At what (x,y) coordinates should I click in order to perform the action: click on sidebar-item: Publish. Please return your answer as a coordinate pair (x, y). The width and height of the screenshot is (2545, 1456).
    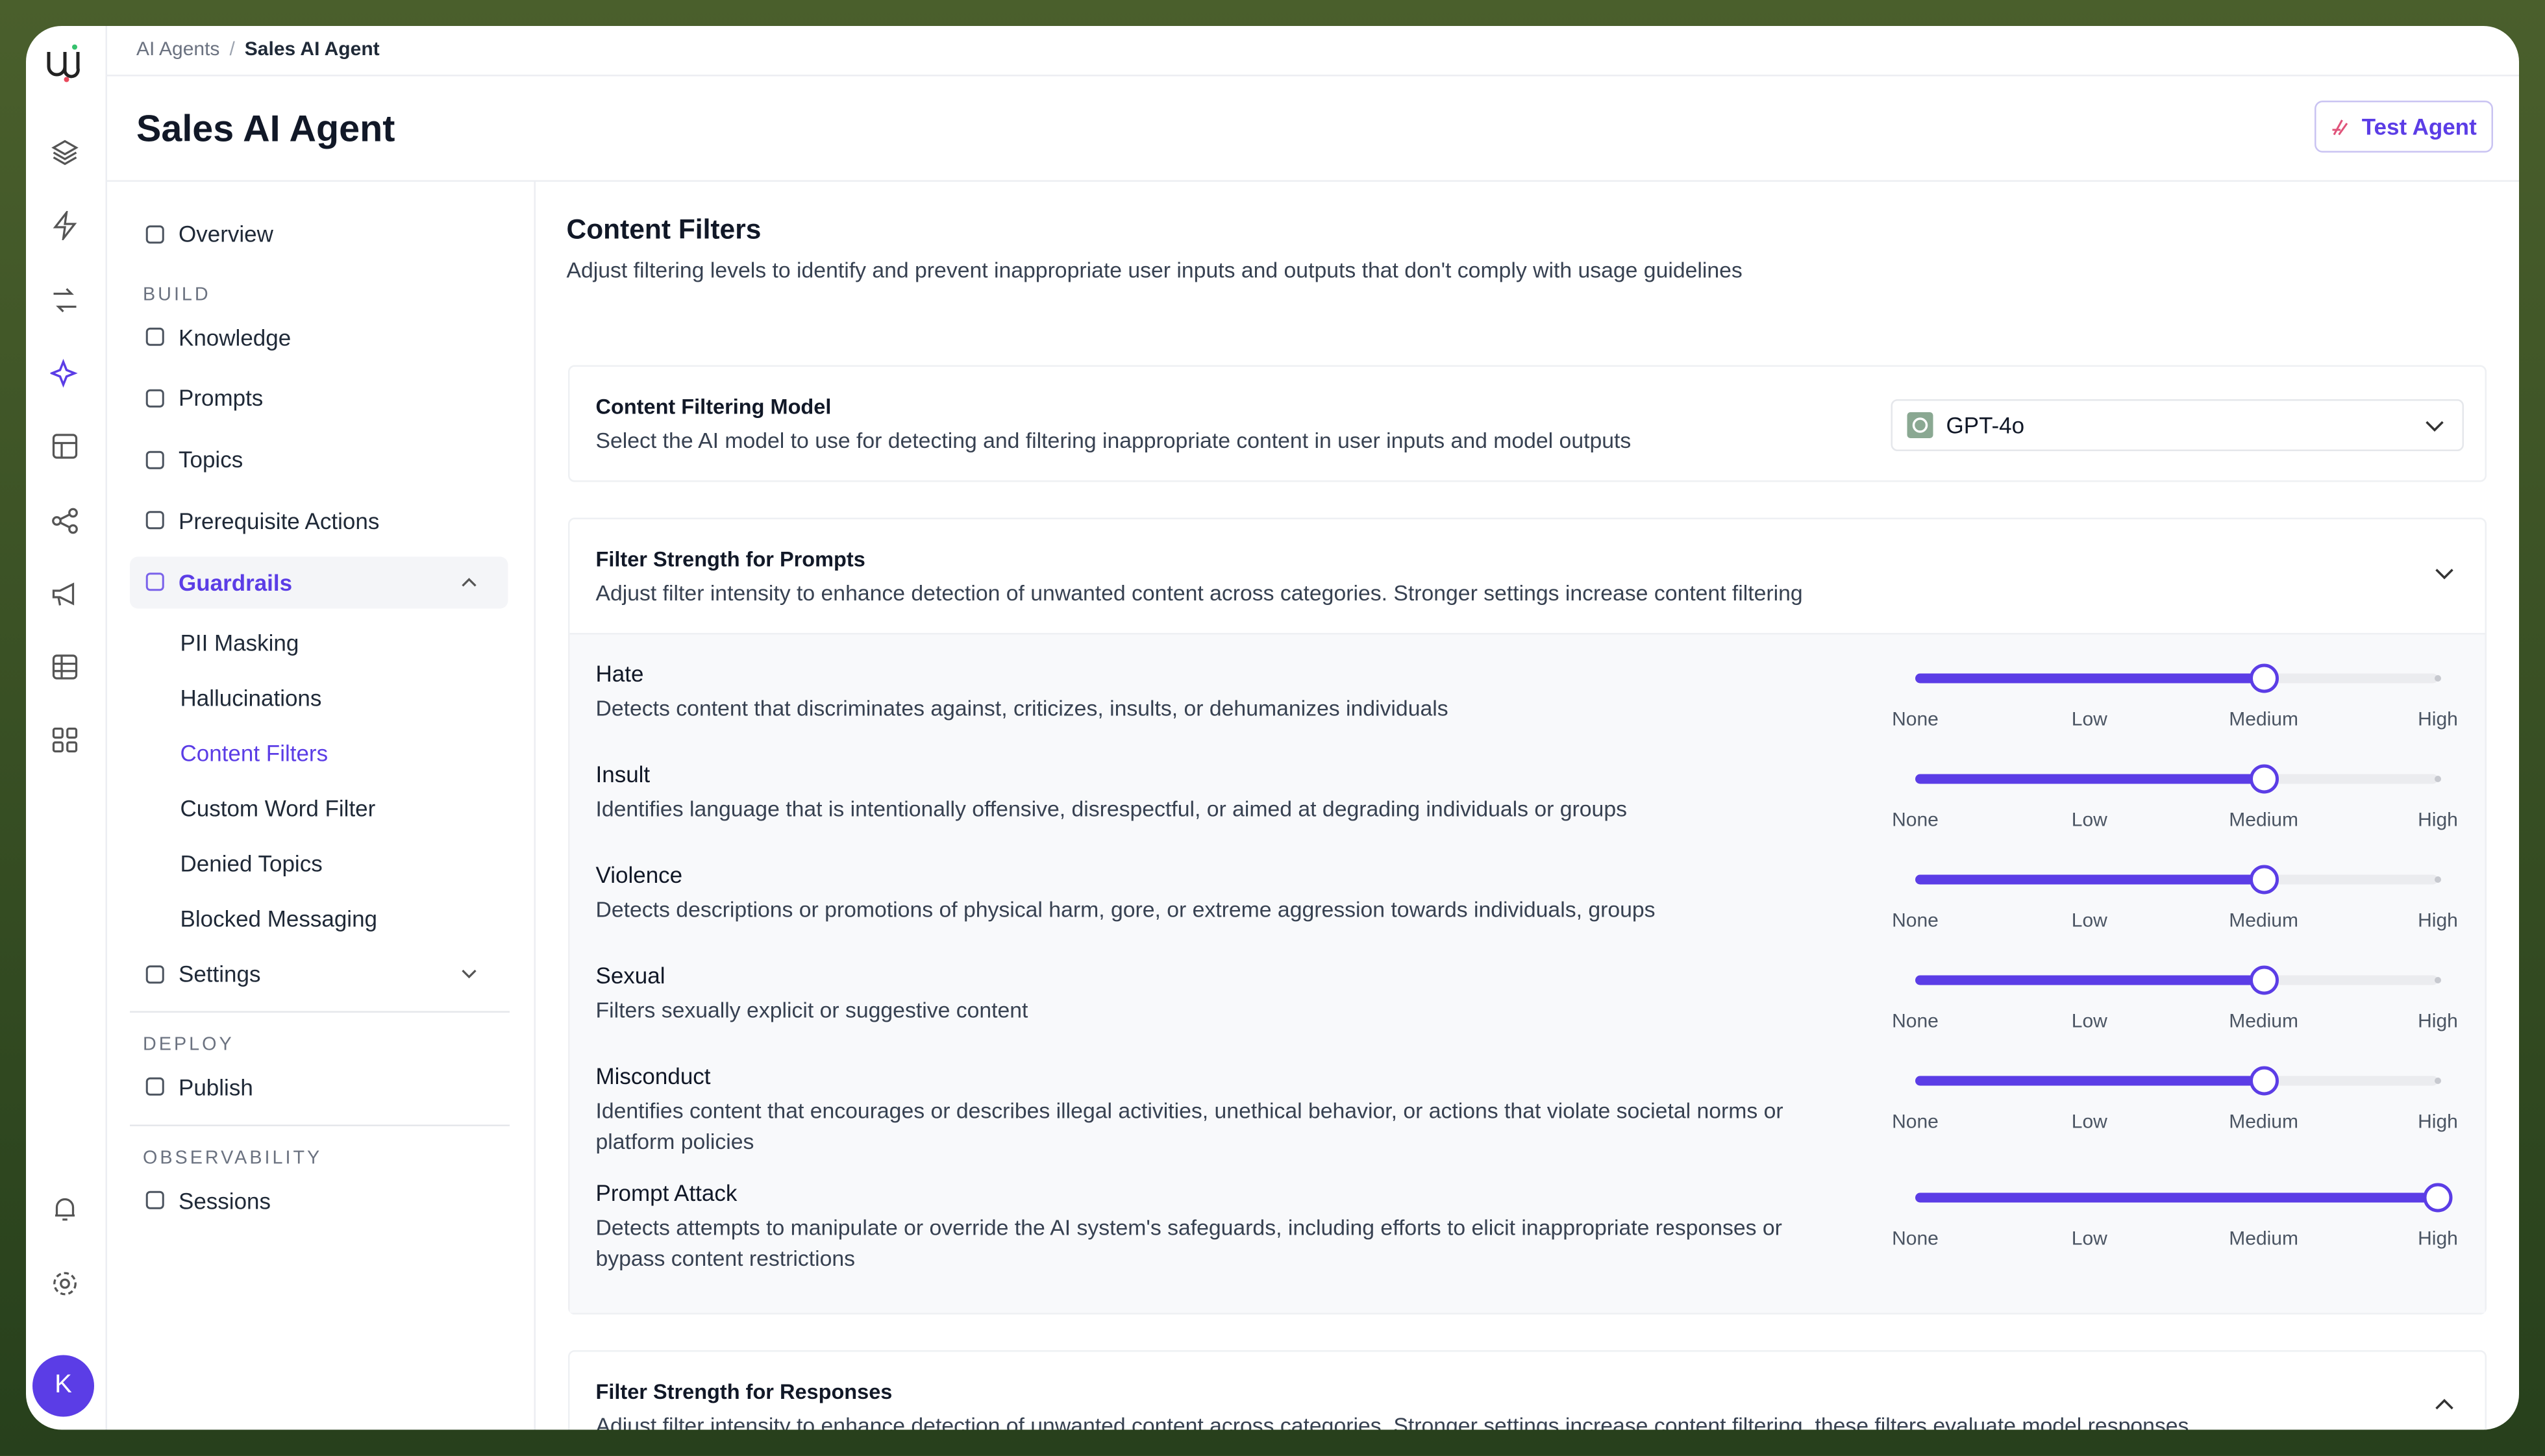
    Looking at the image, I should click on (319, 1087).